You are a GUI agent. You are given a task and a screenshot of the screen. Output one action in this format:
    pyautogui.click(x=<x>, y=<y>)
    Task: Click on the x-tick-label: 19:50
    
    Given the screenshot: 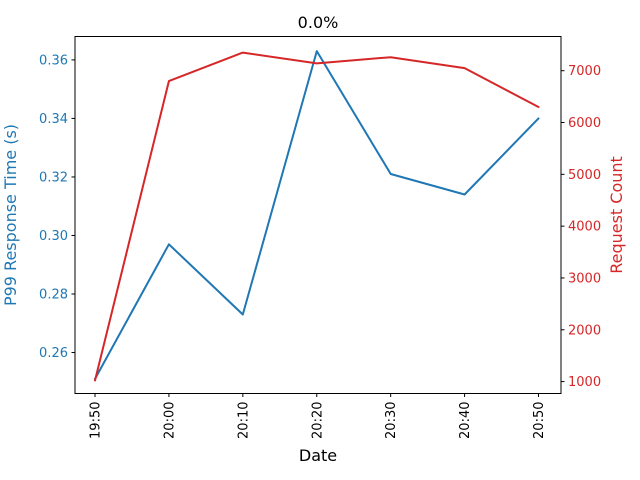 What is the action you would take?
    pyautogui.click(x=96, y=420)
    